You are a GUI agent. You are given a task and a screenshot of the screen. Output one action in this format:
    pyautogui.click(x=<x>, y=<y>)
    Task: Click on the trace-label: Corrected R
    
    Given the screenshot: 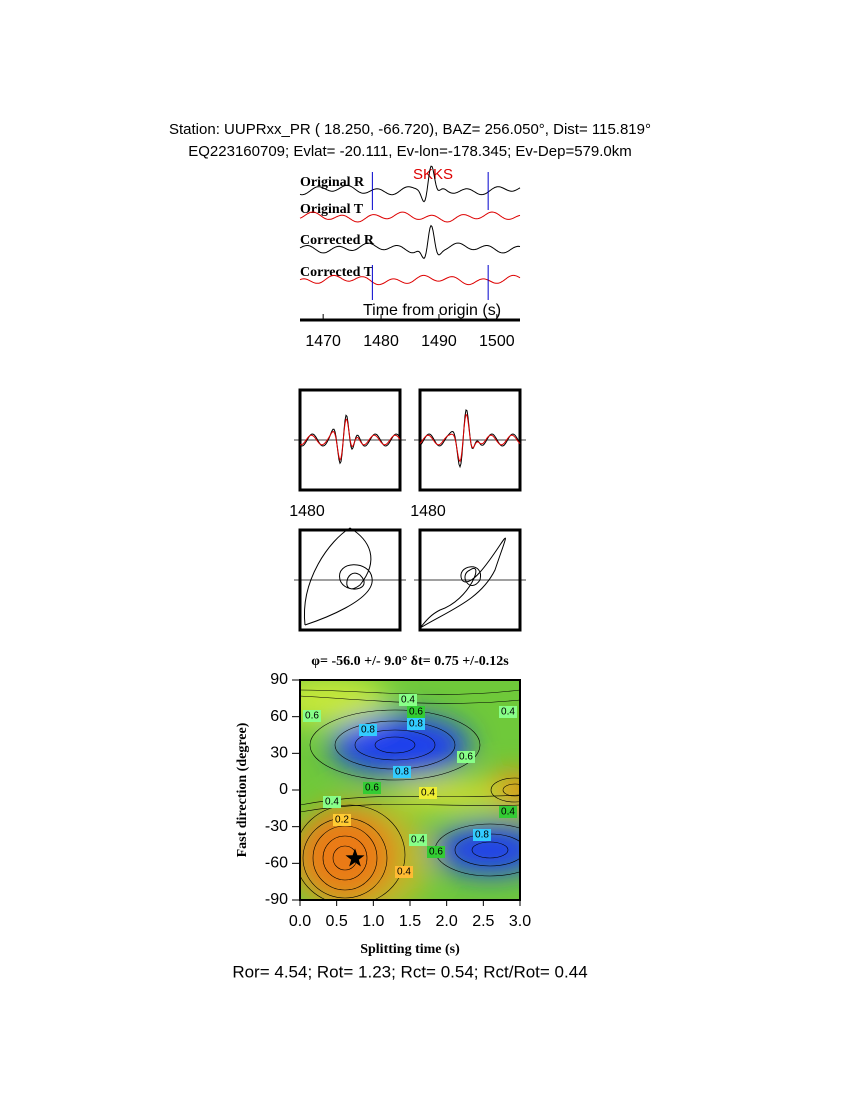 What is the action you would take?
    pyautogui.click(x=337, y=240)
    